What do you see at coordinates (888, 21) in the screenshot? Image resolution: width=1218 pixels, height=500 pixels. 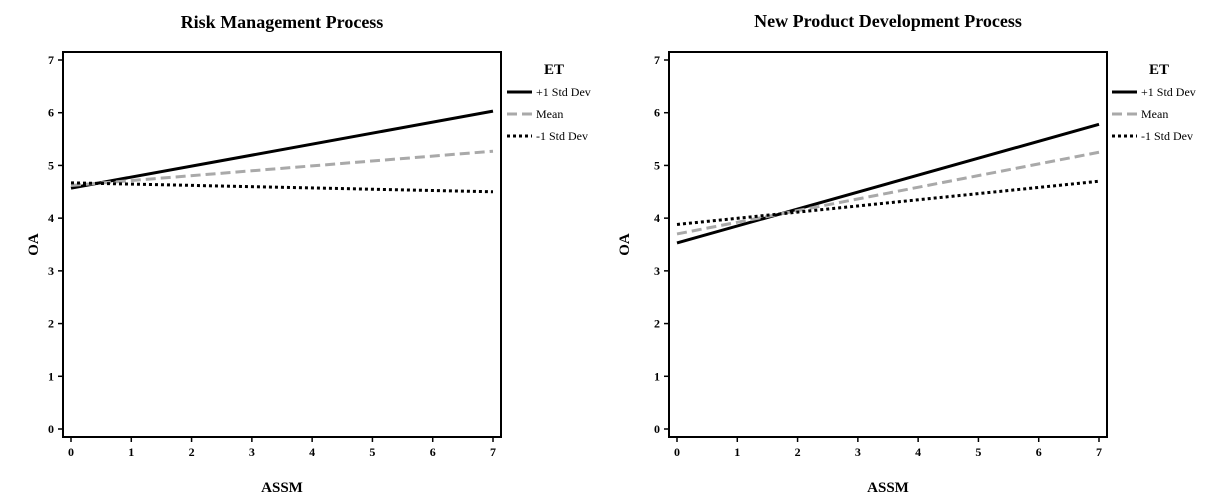 I see `chart-title: New Product Development Process` at bounding box center [888, 21].